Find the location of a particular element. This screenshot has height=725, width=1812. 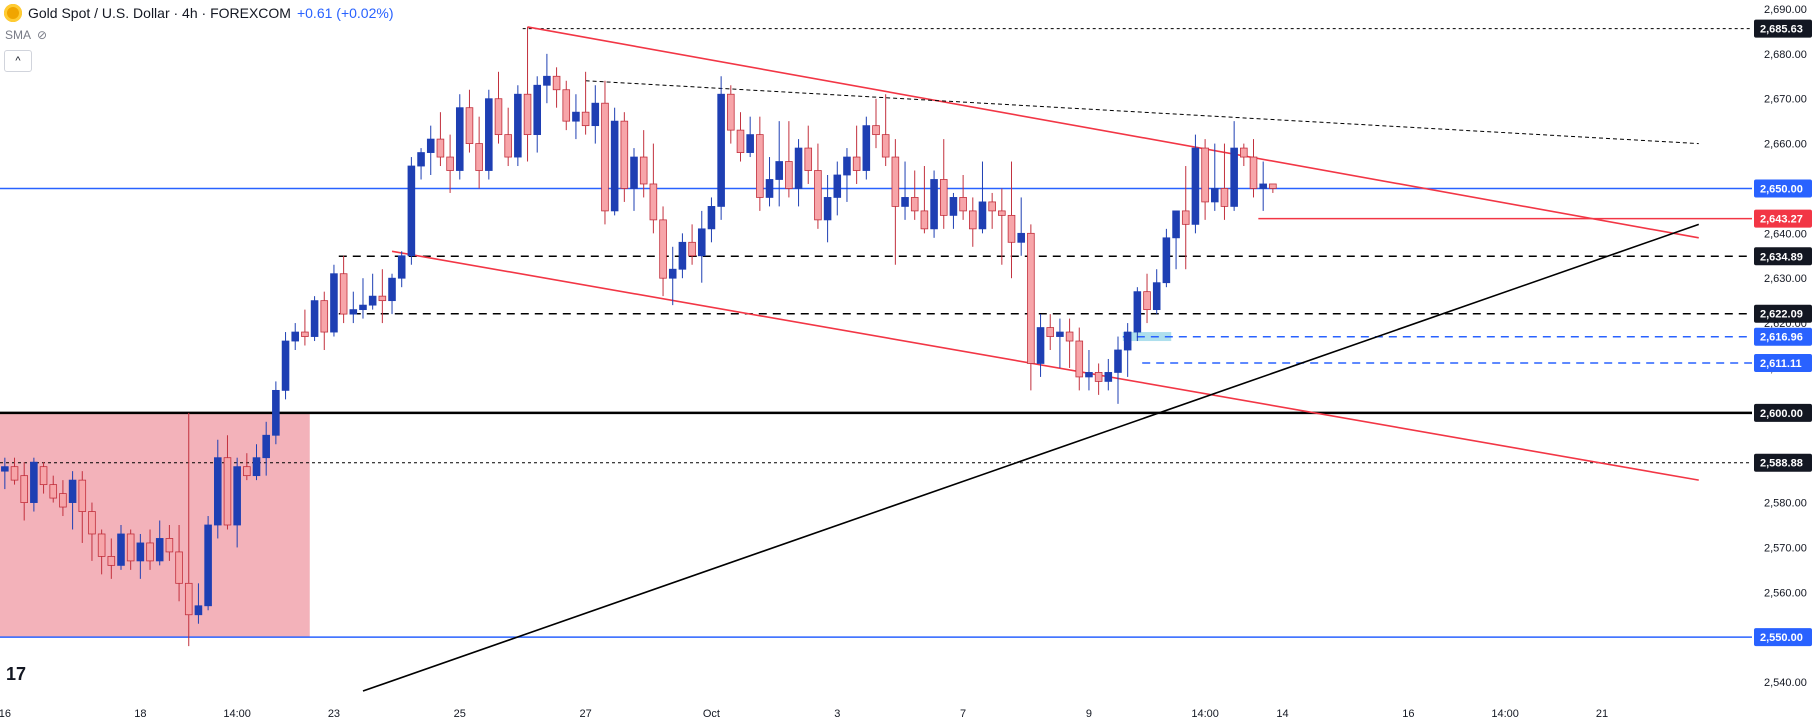

price-label: 2,622.09 is located at coordinates (1781, 315).